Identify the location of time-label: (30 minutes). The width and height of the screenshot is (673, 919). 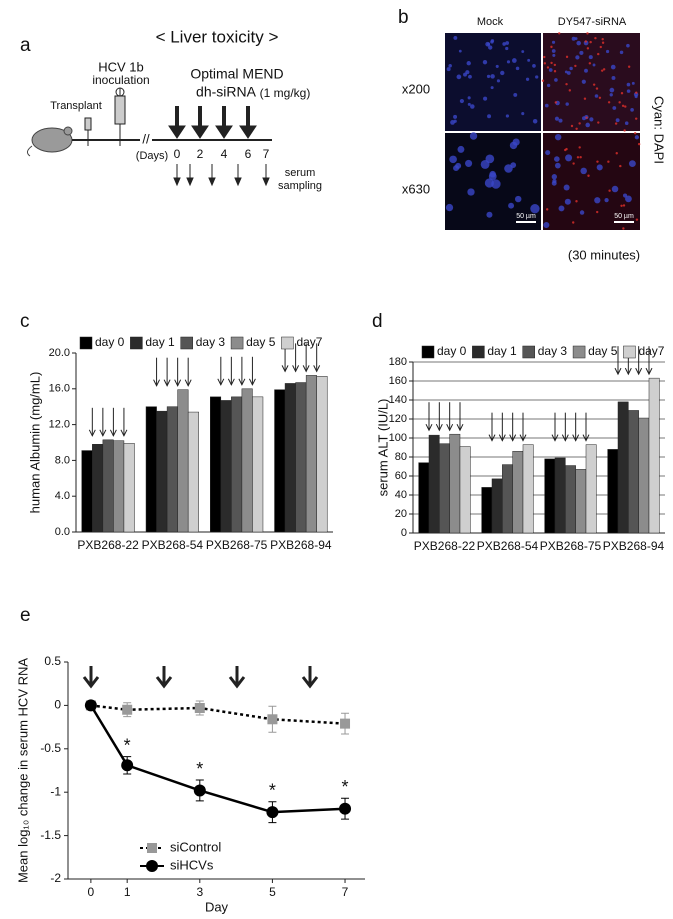
(604, 254).